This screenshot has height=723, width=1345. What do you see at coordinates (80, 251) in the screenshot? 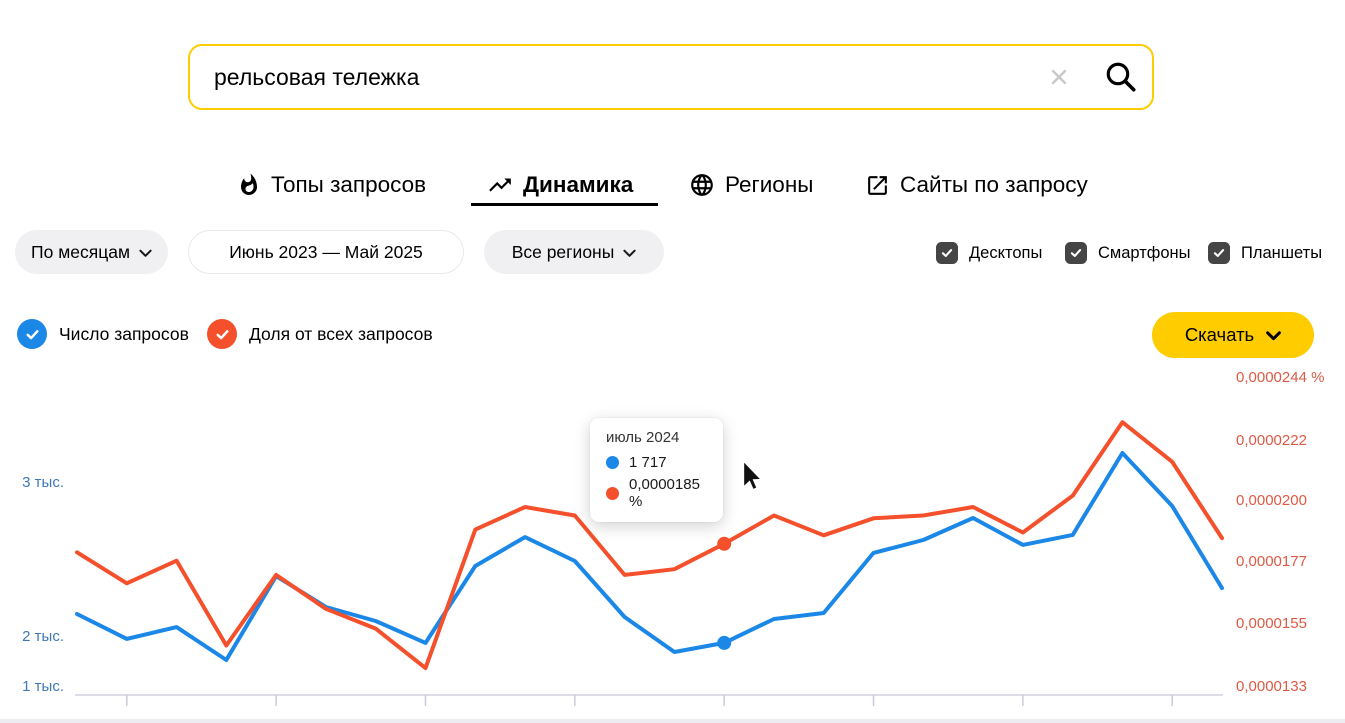
I see `grouping-select-value: По месяцам` at bounding box center [80, 251].